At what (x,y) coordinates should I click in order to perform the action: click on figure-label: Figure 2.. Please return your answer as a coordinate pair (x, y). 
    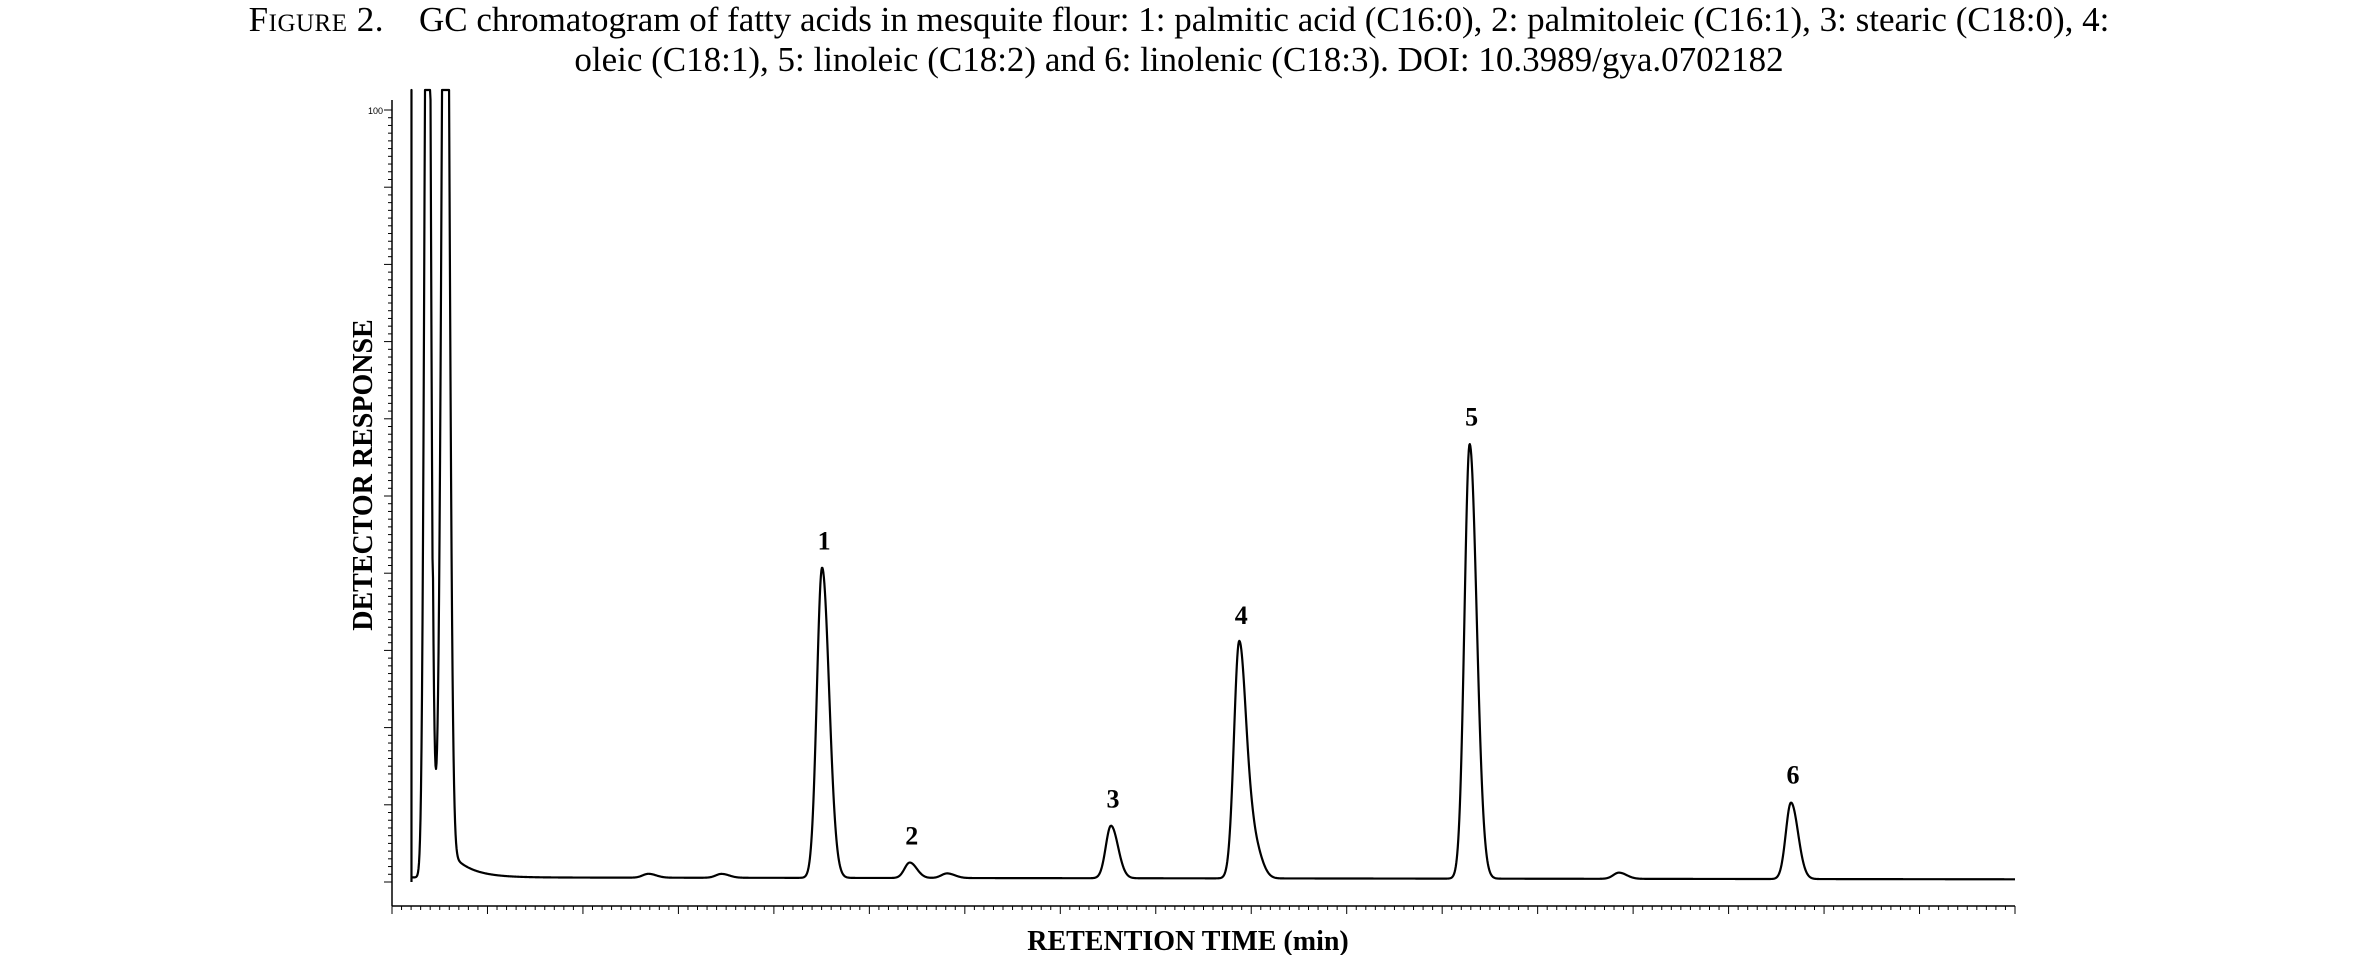
    Looking at the image, I should click on (316, 19).